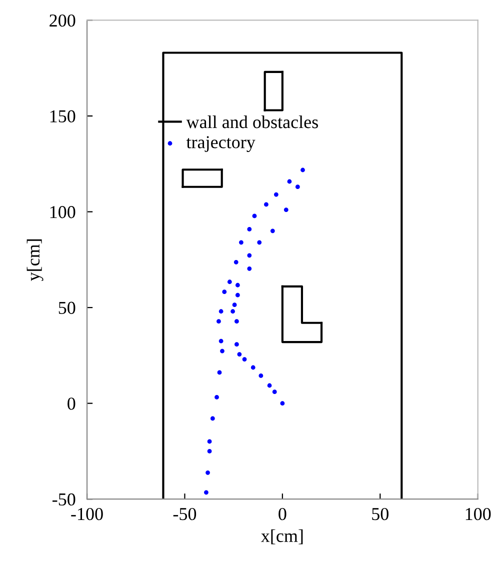 The height and width of the screenshot is (577, 503). I want to click on y-tick-label: 0, so click(72, 404).